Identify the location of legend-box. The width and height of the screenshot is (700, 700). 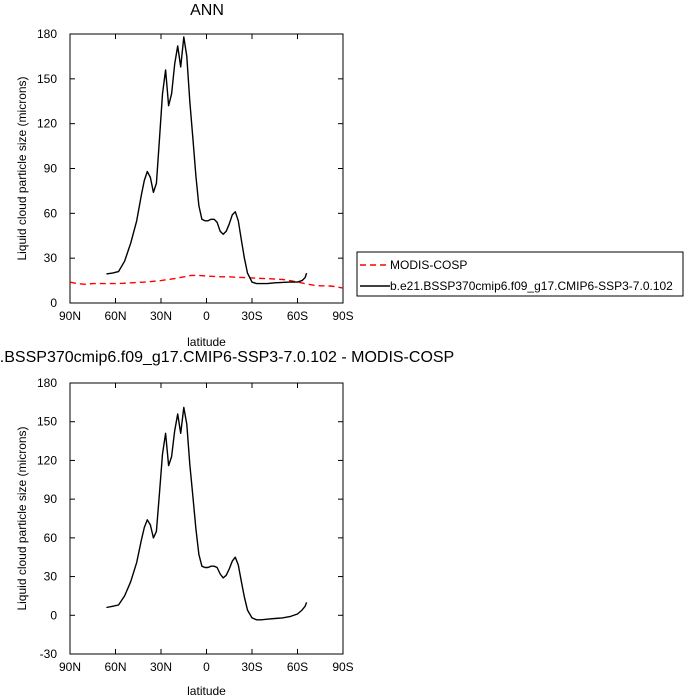
(520, 274).